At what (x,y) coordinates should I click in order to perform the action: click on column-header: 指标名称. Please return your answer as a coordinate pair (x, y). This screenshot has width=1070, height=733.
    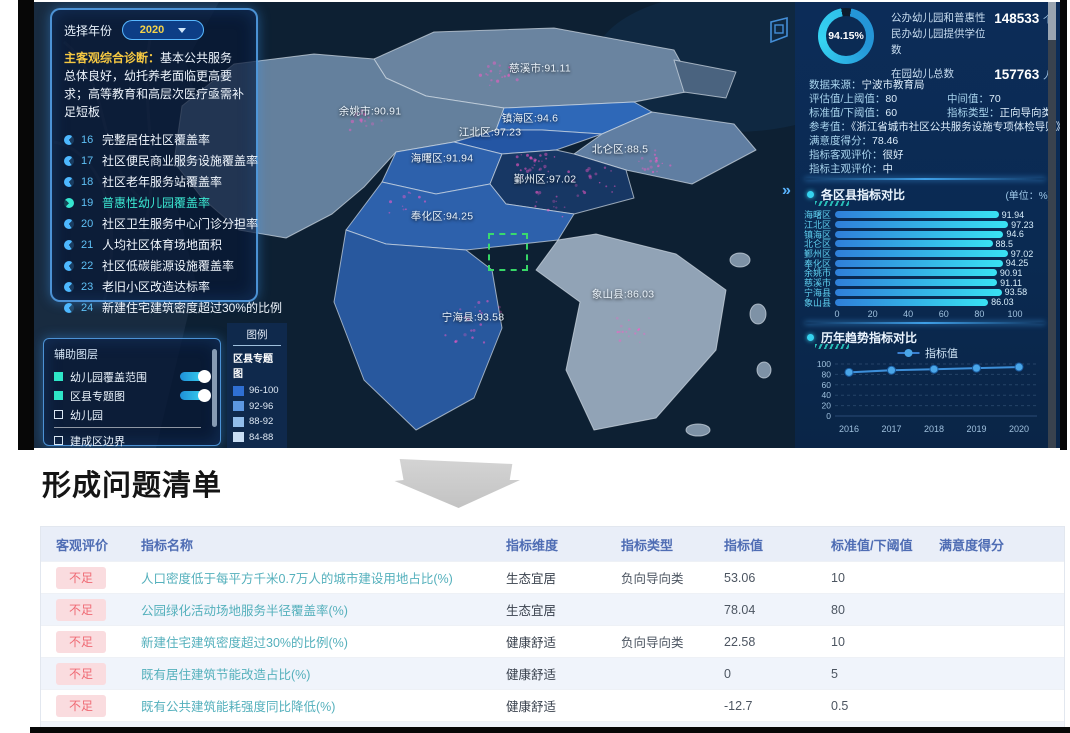
    Looking at the image, I should click on (167, 545).